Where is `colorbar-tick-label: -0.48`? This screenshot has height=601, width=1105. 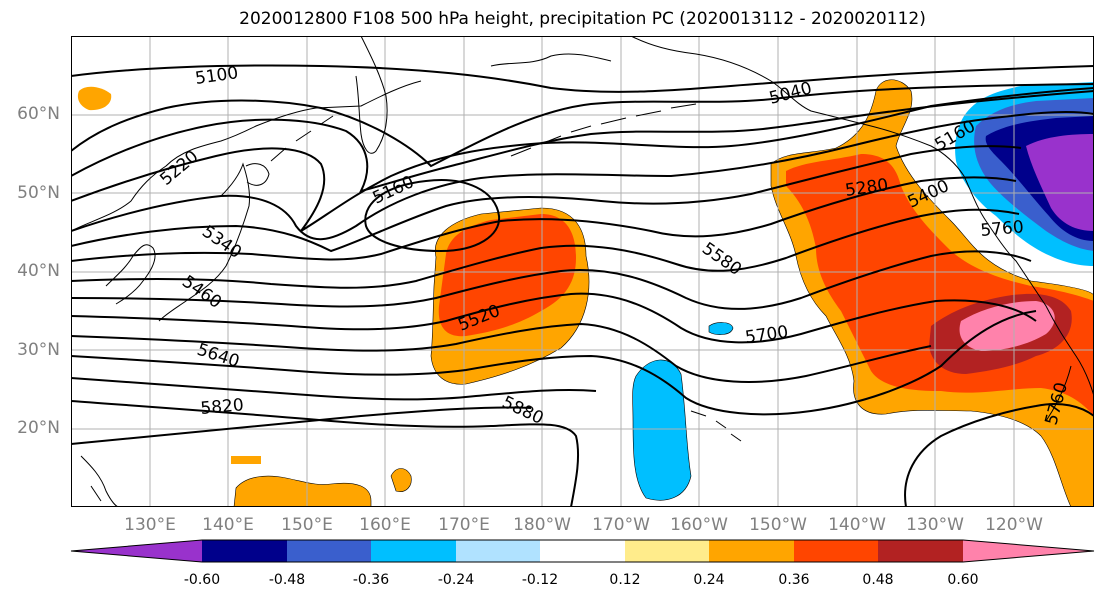 colorbar-tick-label: -0.48 is located at coordinates (287, 580).